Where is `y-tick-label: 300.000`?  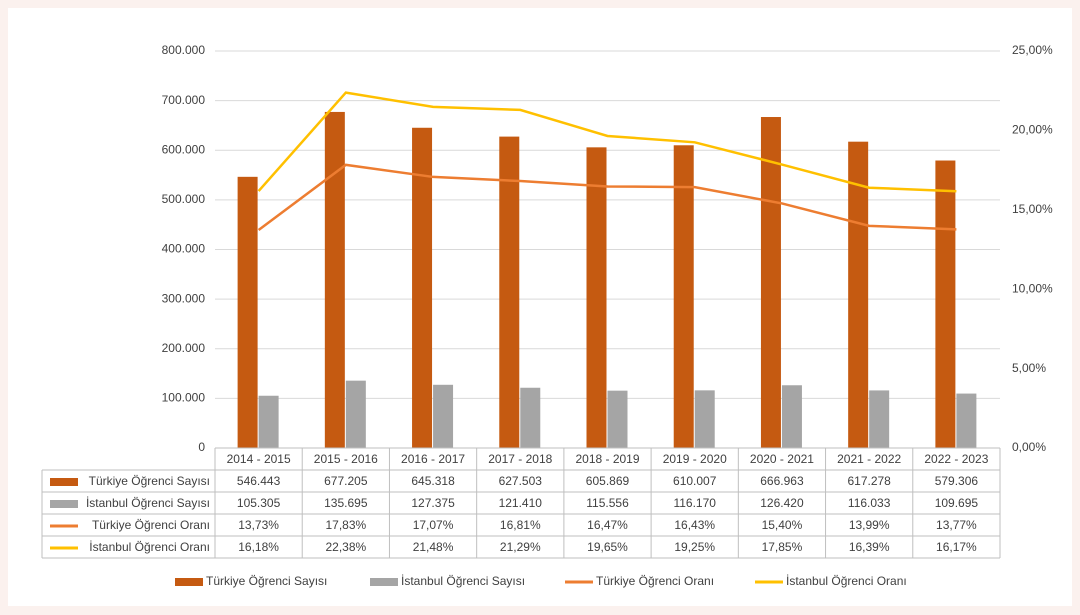 y-tick-label: 300.000 is located at coordinates (184, 298).